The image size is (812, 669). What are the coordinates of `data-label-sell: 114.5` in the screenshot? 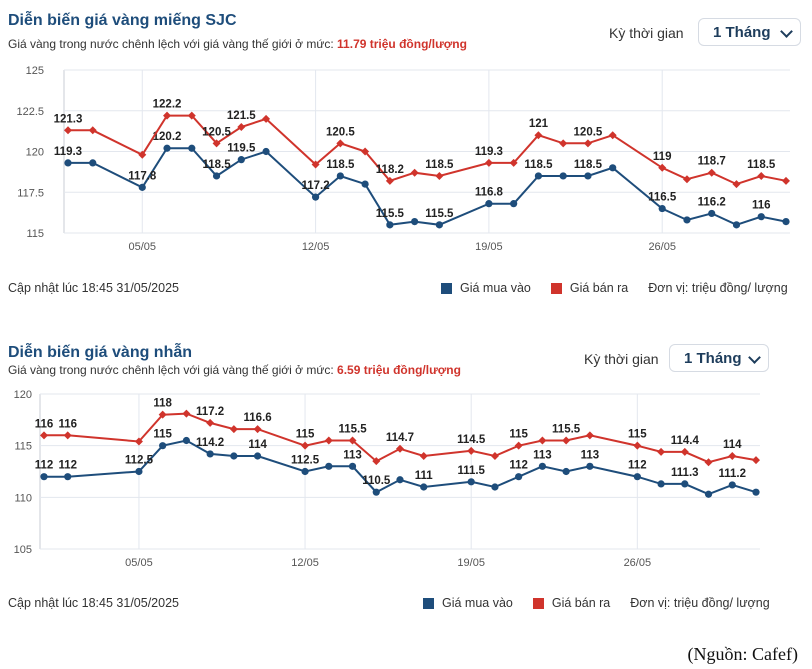 It's located at (471, 440).